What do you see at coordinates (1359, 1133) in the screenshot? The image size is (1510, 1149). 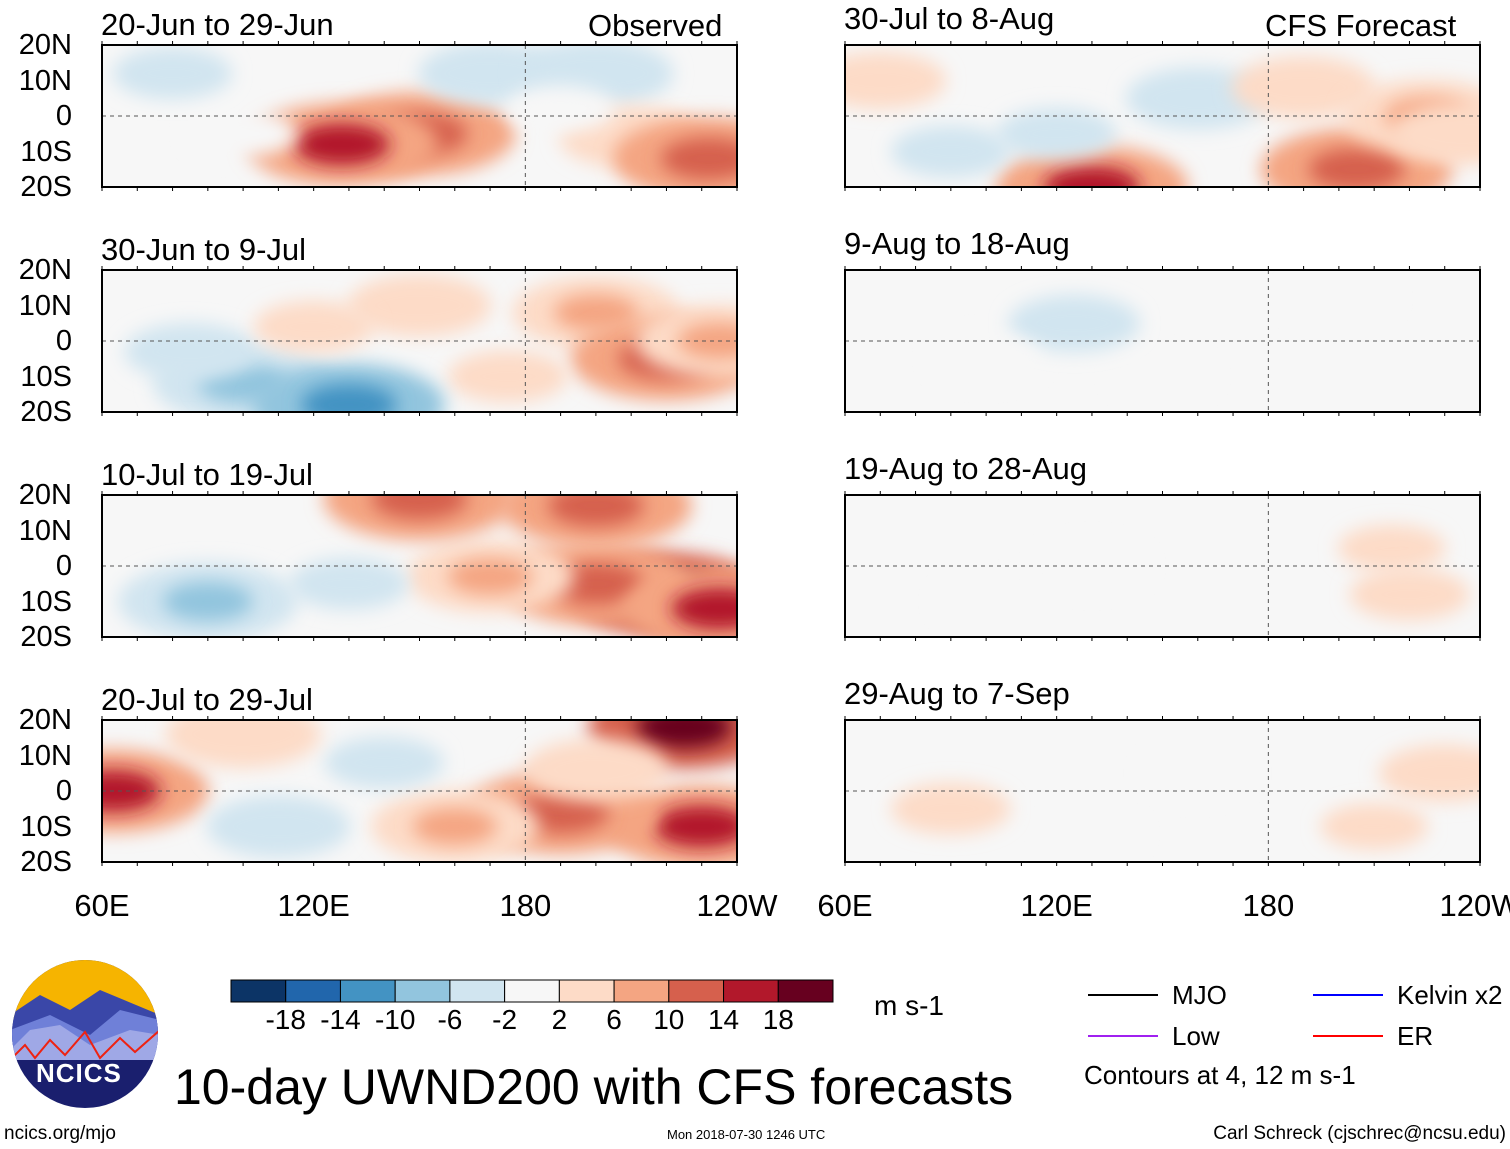 I see `author-credit: Carl Schreck (cjschrec@ncsu.edu)` at bounding box center [1359, 1133].